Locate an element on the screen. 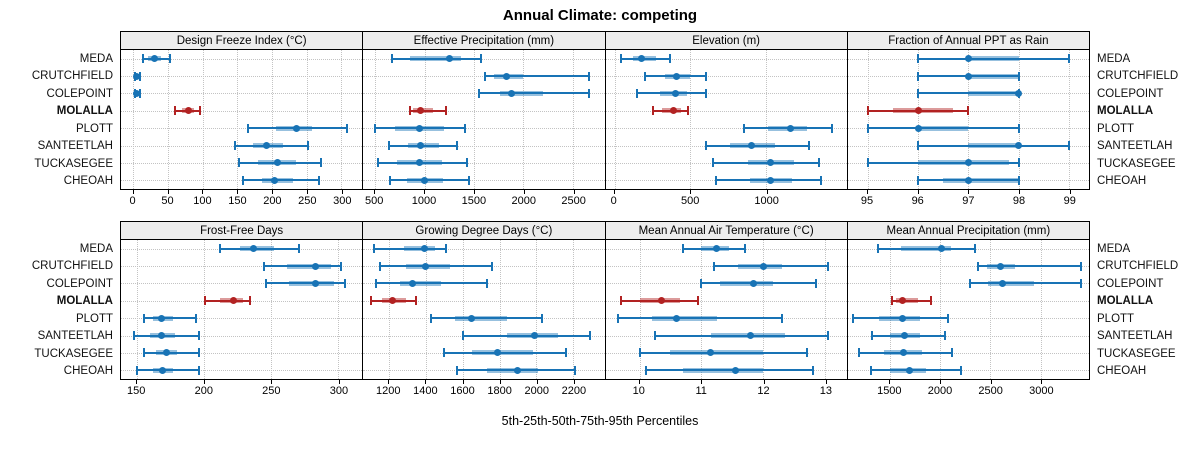 Image resolution: width=1200 pixels, height=450 pixels. site-label-plott: PLOTT is located at coordinates (1116, 318).